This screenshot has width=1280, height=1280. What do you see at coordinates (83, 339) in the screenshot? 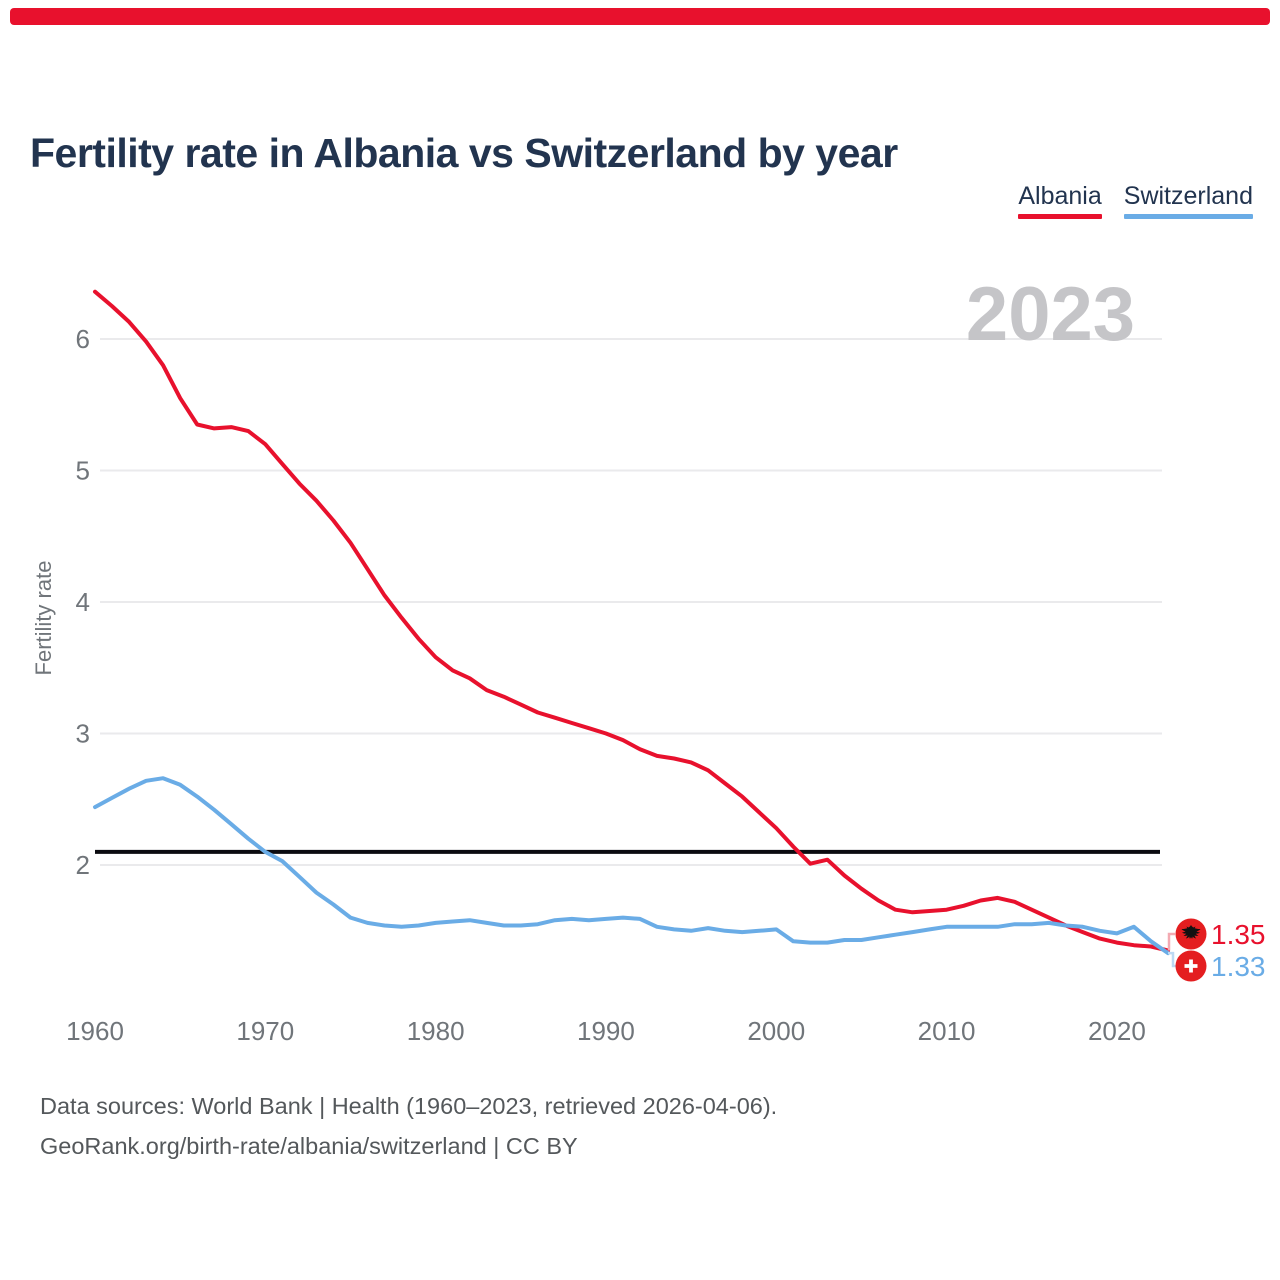
I see `y-tick-6: 6` at bounding box center [83, 339].